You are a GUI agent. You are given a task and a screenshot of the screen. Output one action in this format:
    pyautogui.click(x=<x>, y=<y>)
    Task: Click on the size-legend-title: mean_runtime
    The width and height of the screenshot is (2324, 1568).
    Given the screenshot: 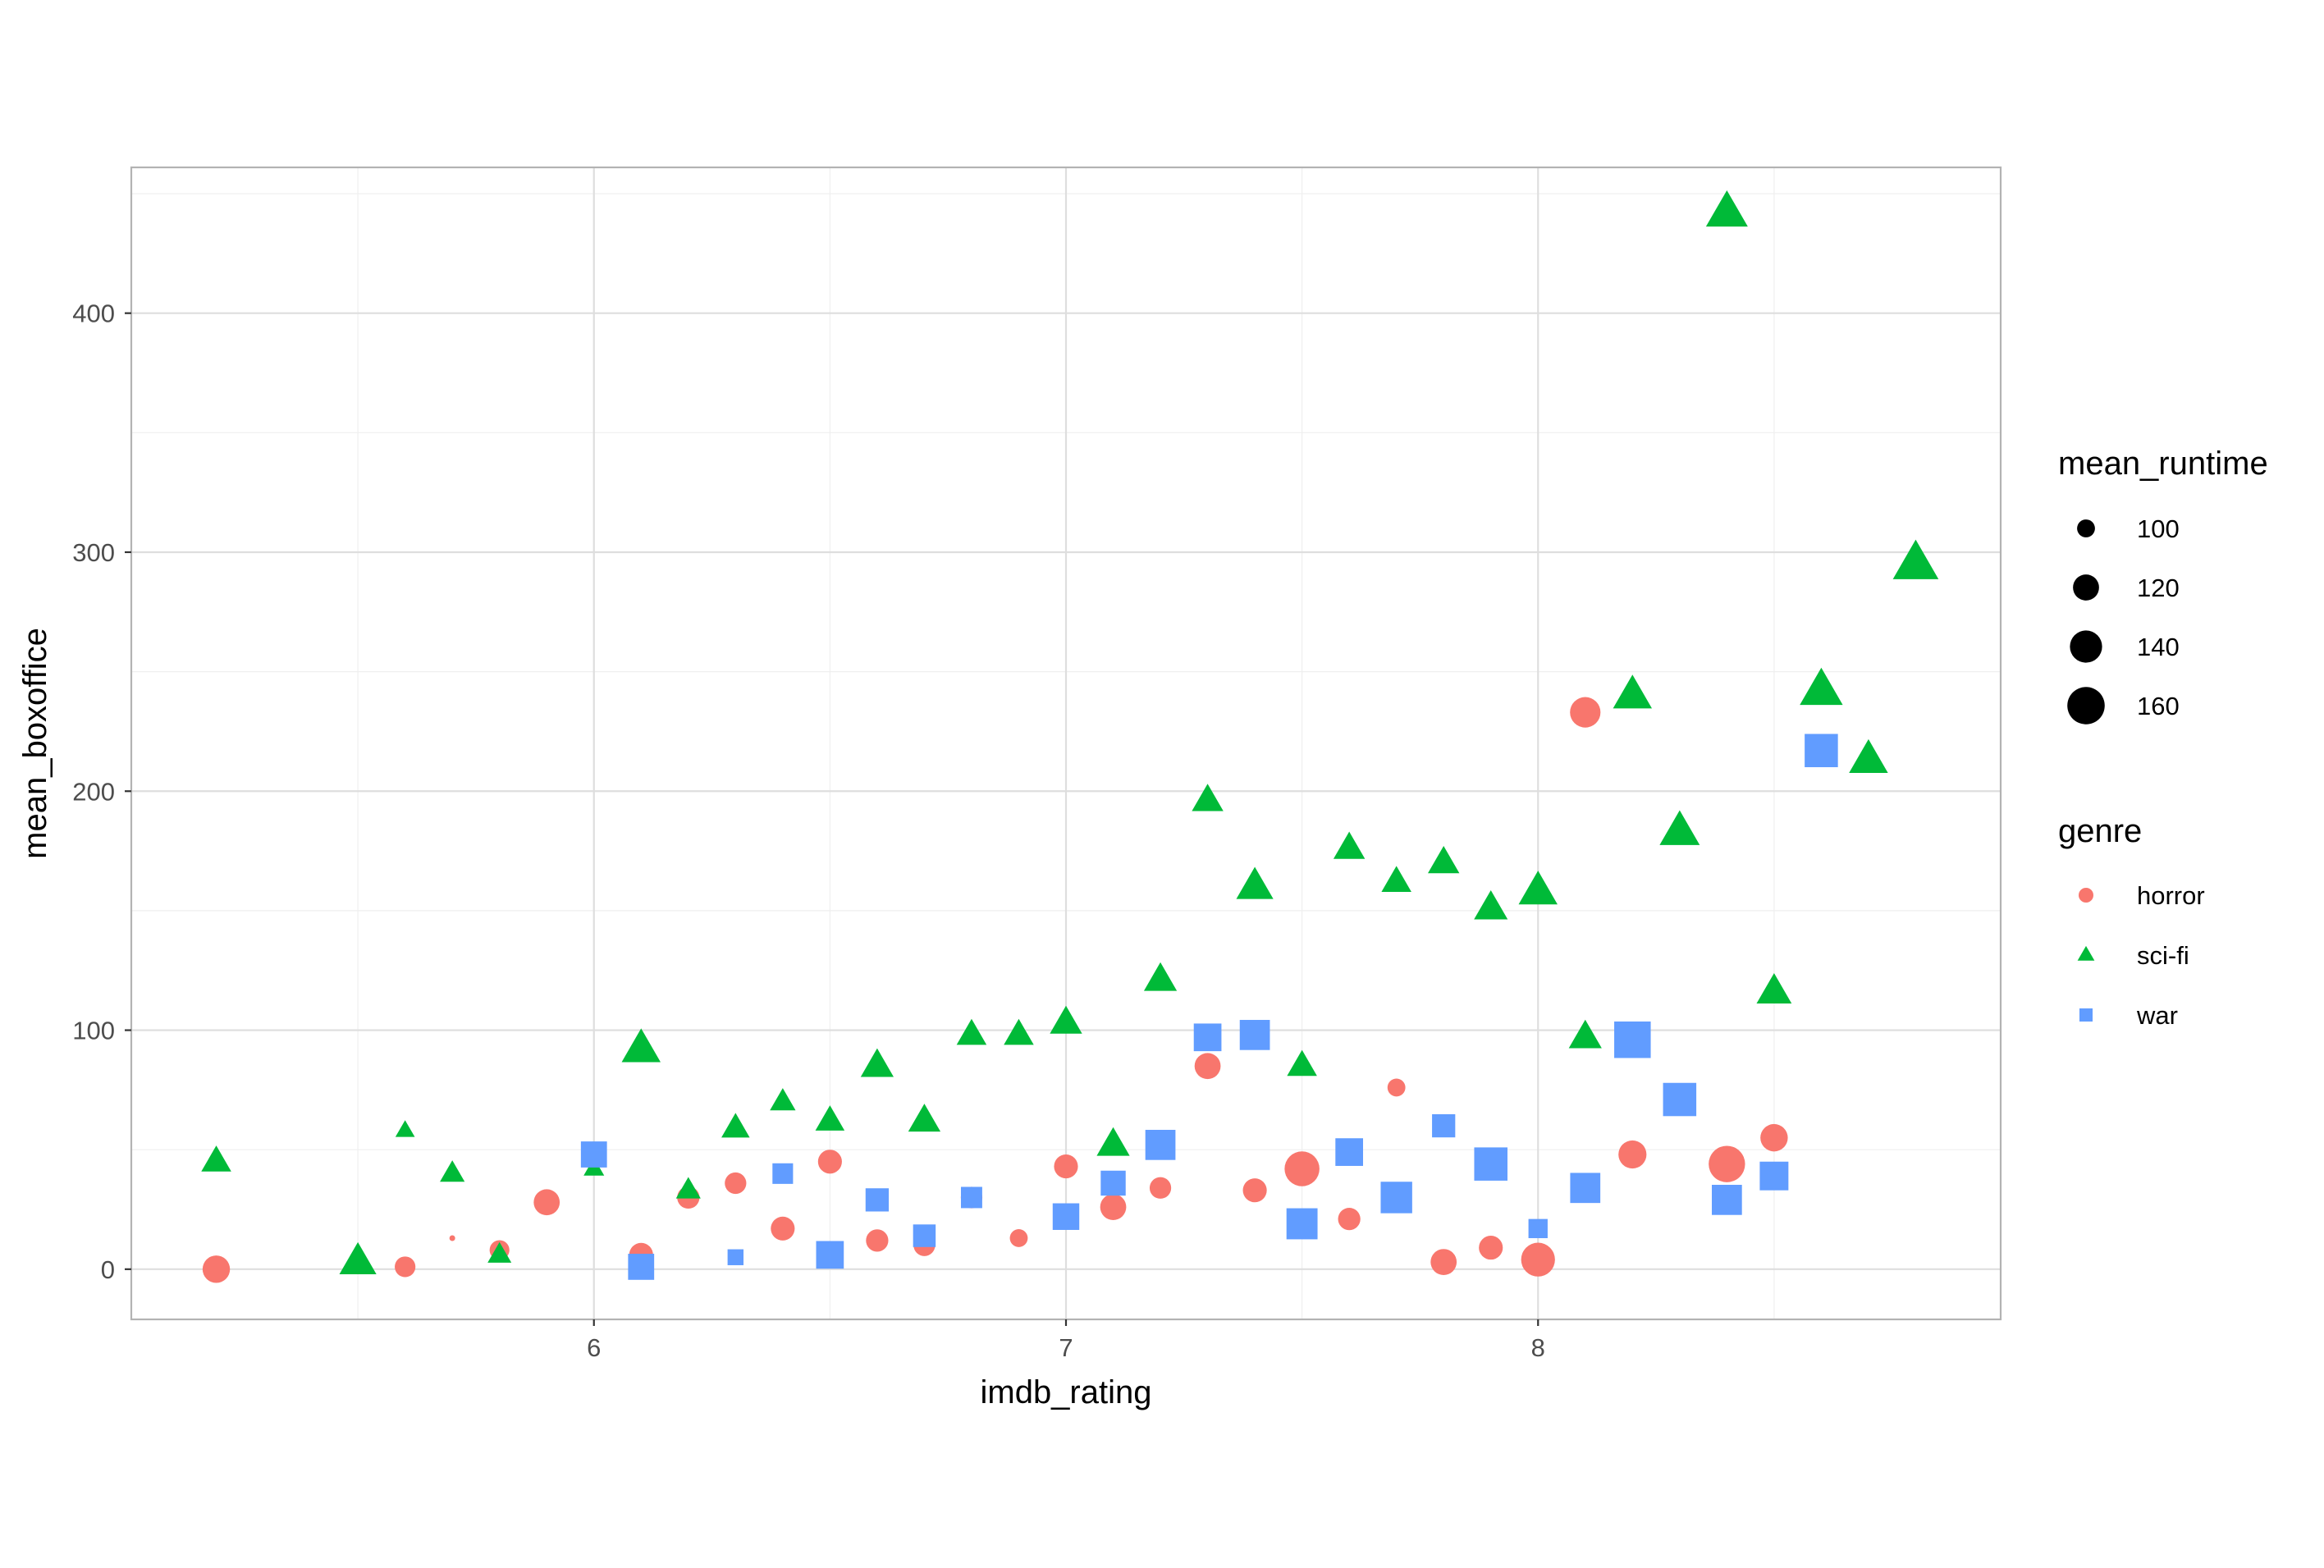 What is the action you would take?
    pyautogui.click(x=2163, y=464)
    